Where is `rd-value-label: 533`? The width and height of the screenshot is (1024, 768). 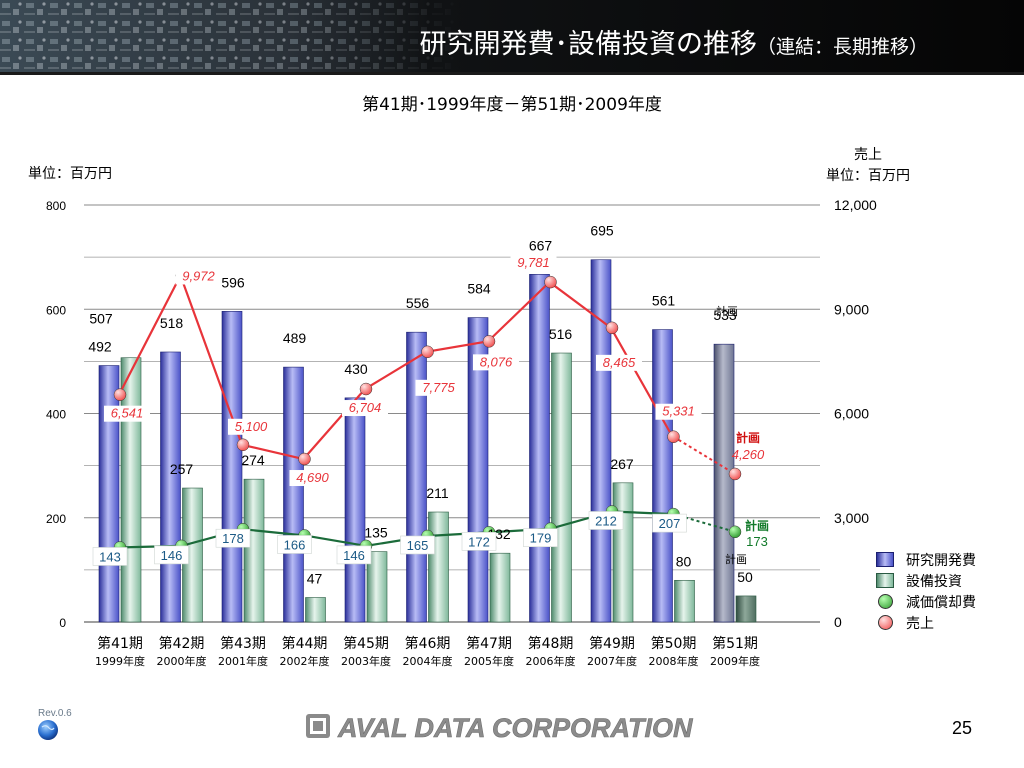 rd-value-label: 533 is located at coordinates (725, 315).